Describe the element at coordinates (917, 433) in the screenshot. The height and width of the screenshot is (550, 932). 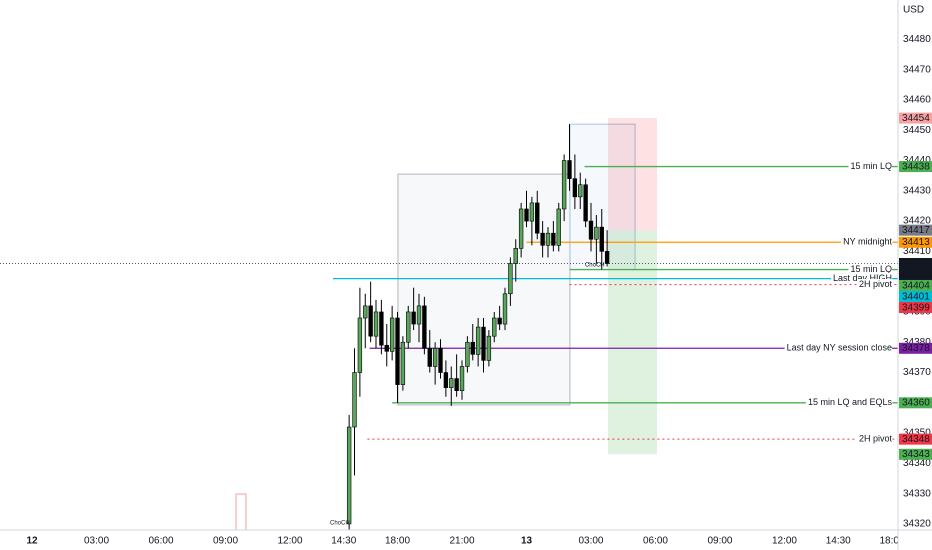
I see `y-tick-label: 34350` at that location.